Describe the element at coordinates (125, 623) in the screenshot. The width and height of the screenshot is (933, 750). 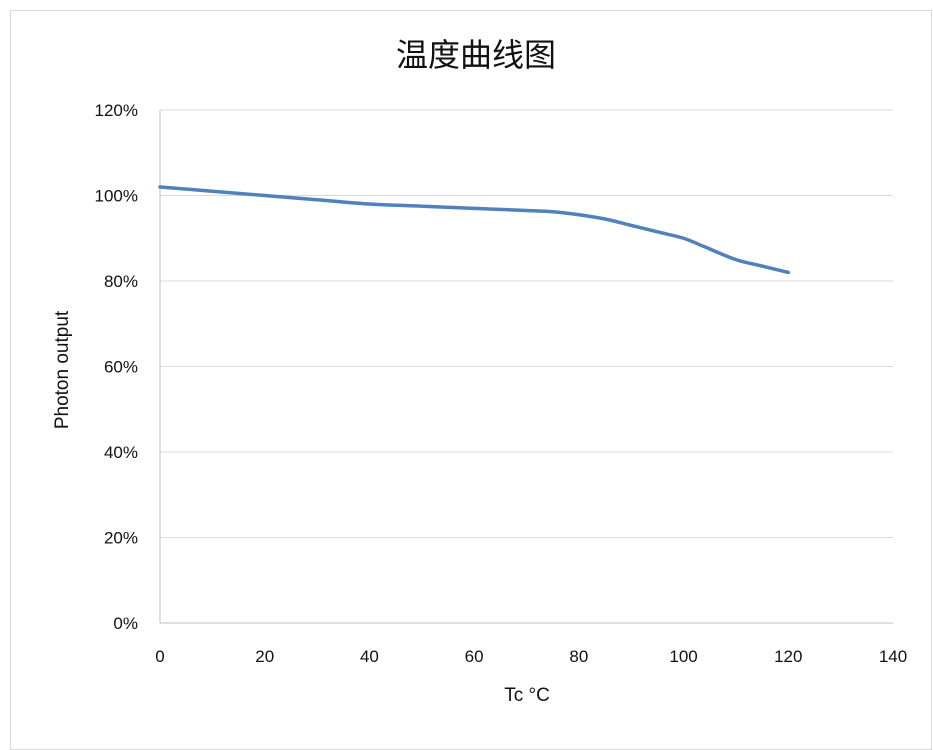
I see `y-tick-label: 0%` at that location.